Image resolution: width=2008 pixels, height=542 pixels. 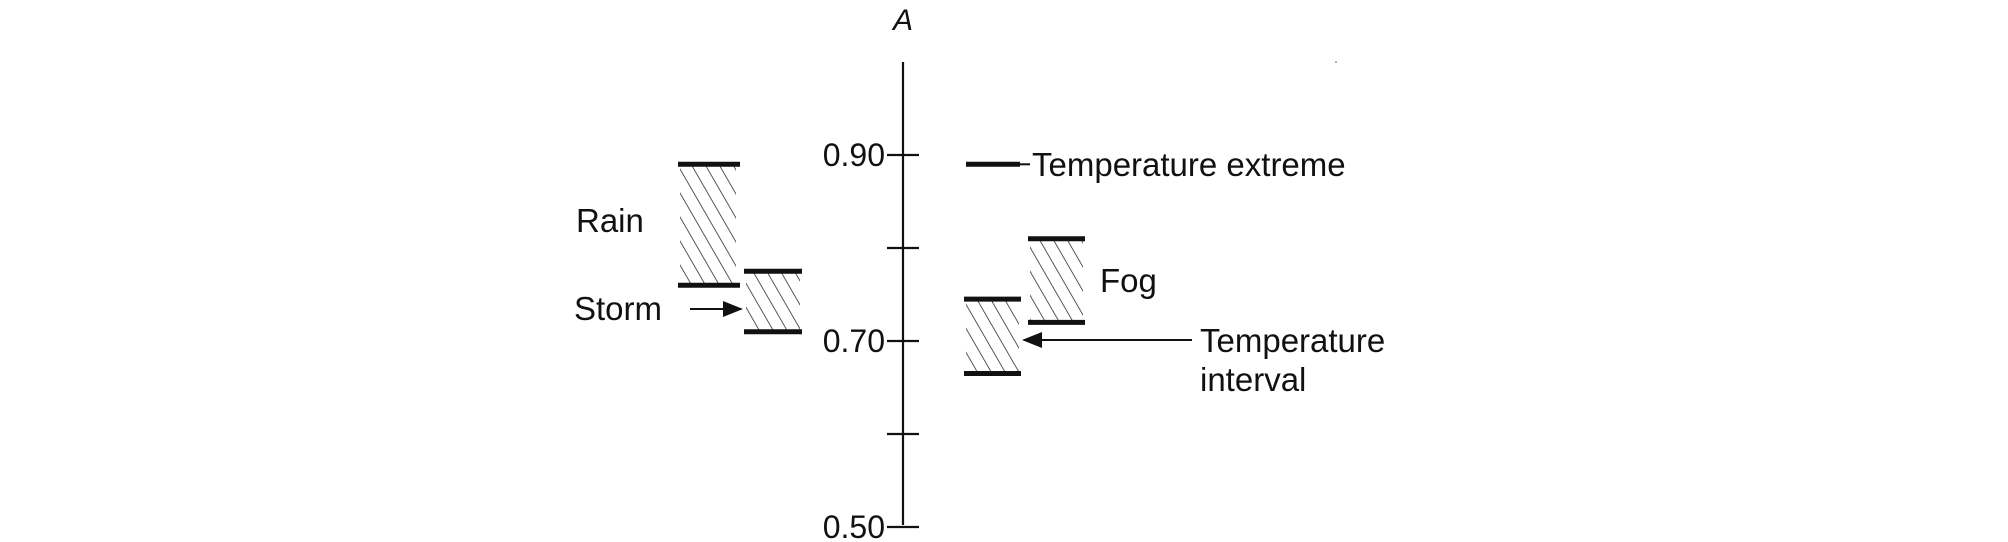 I want to click on axis-tick-label: 0.70, so click(x=854, y=341).